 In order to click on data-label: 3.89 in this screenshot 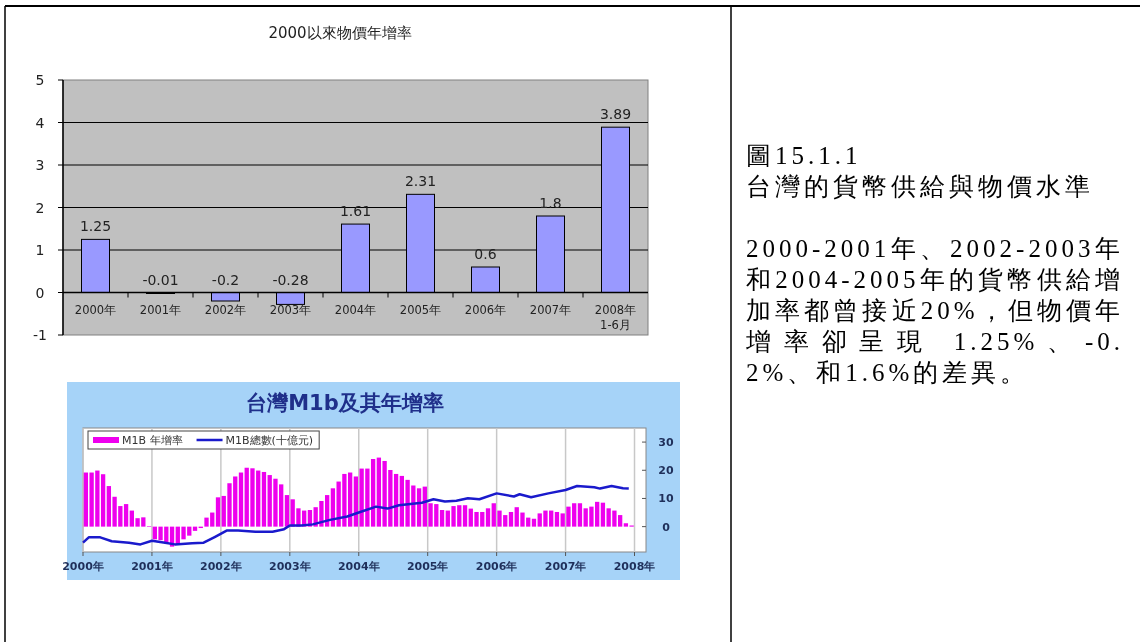, I will do `click(615, 114)`.